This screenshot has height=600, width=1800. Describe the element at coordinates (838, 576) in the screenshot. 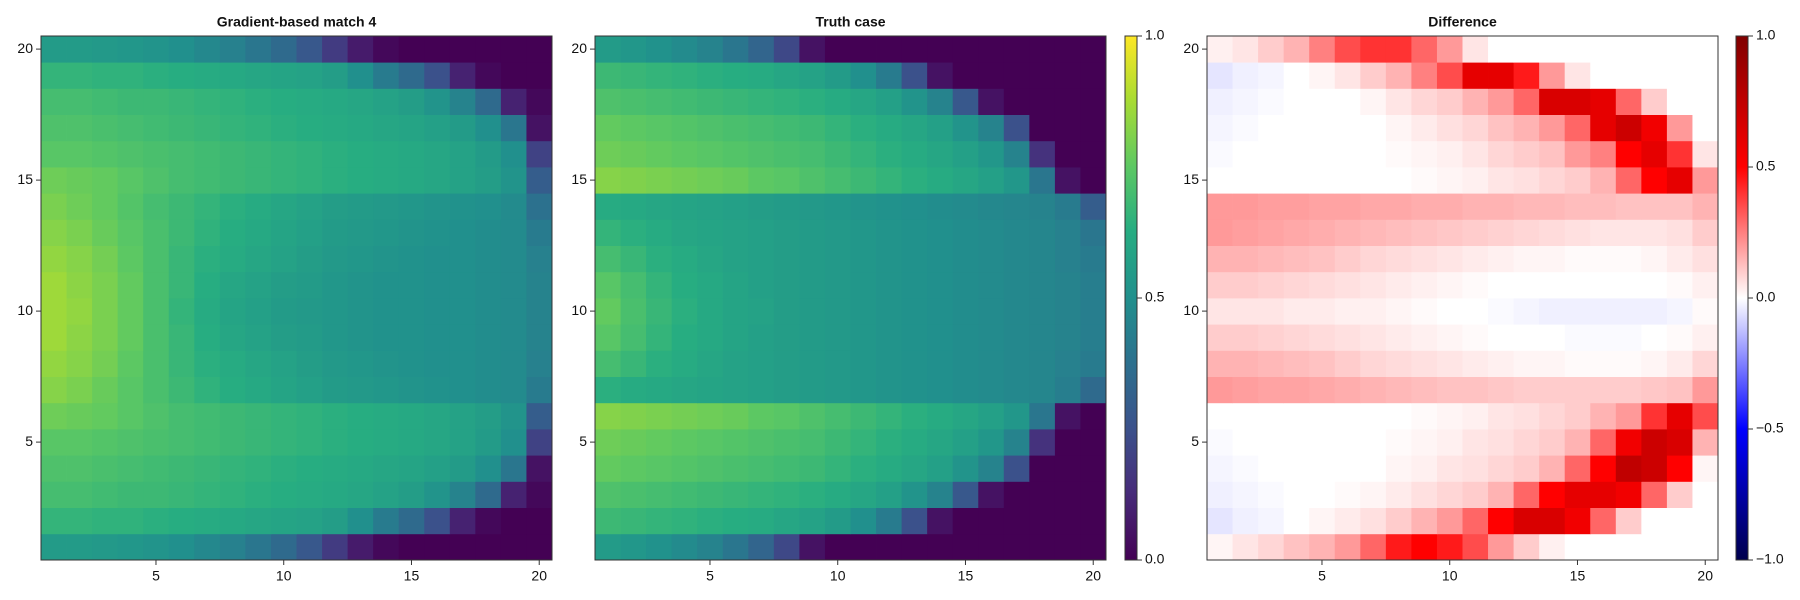

I see `x-tick-label: 10` at that location.